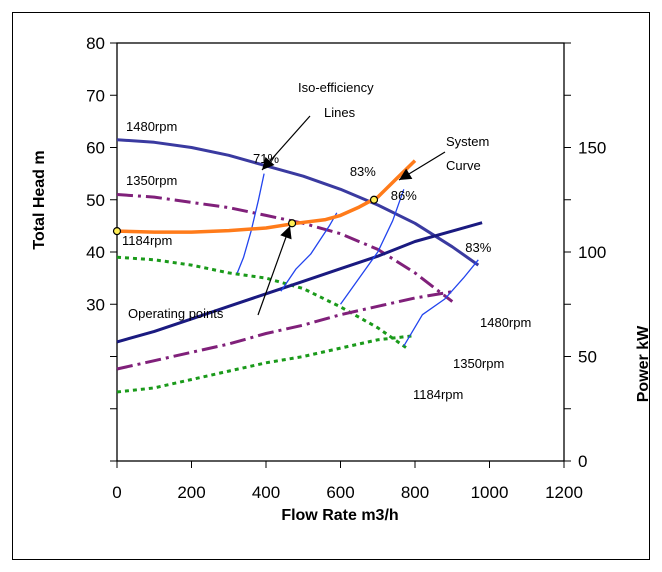 The height and width of the screenshot is (572, 662). I want to click on system-curve-arrow-head, so click(406, 174).